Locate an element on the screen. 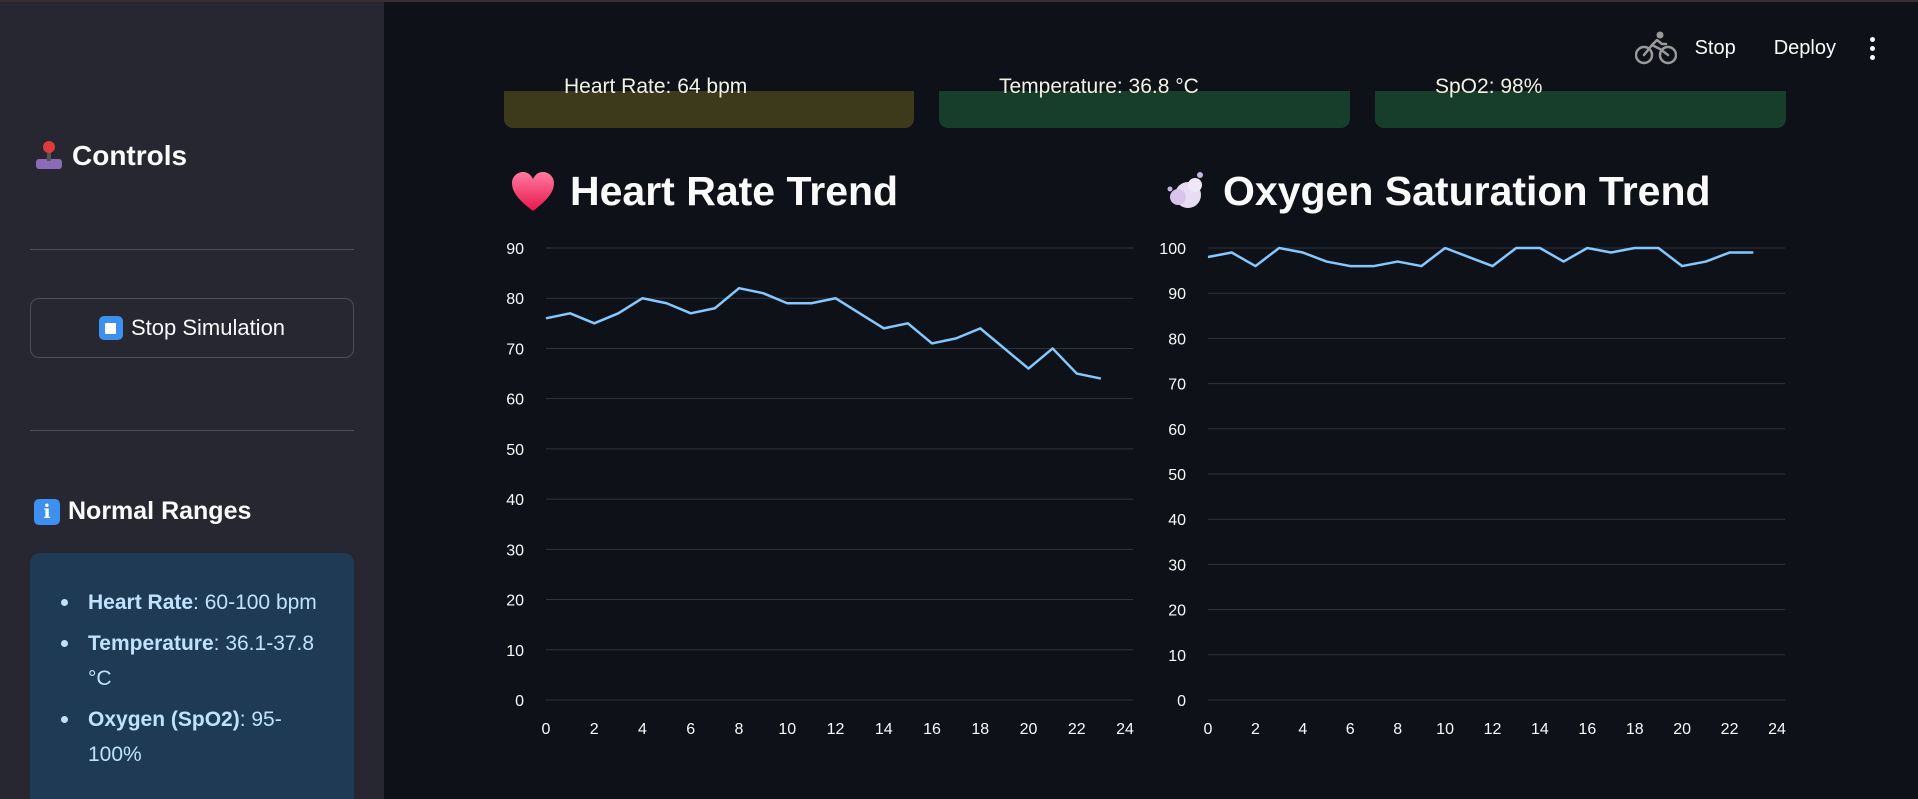  x-tick-label: 12 is located at coordinates (1493, 729).